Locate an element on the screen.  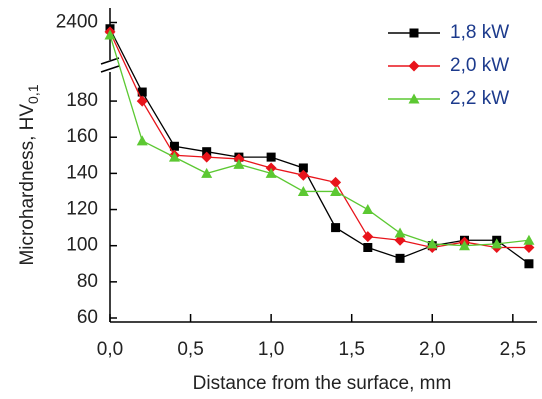
x-tick-label: 0,5 is located at coordinates (190, 349).